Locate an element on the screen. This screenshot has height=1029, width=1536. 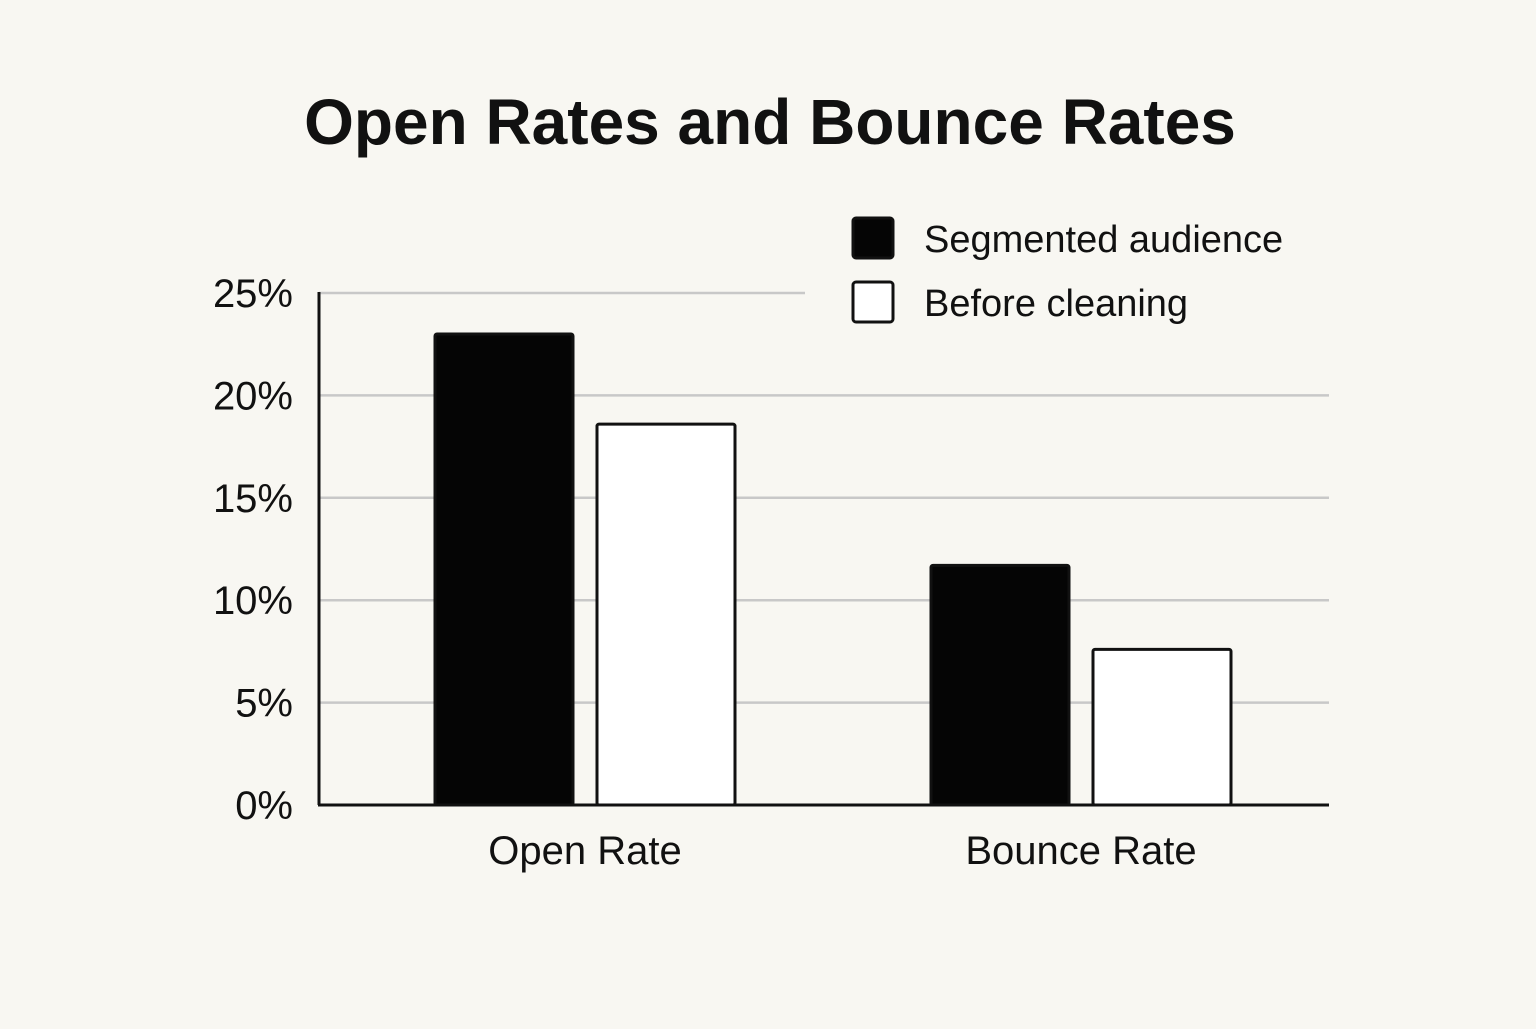
bar-bounce-rate-before-cleaning is located at coordinates (1162, 727).